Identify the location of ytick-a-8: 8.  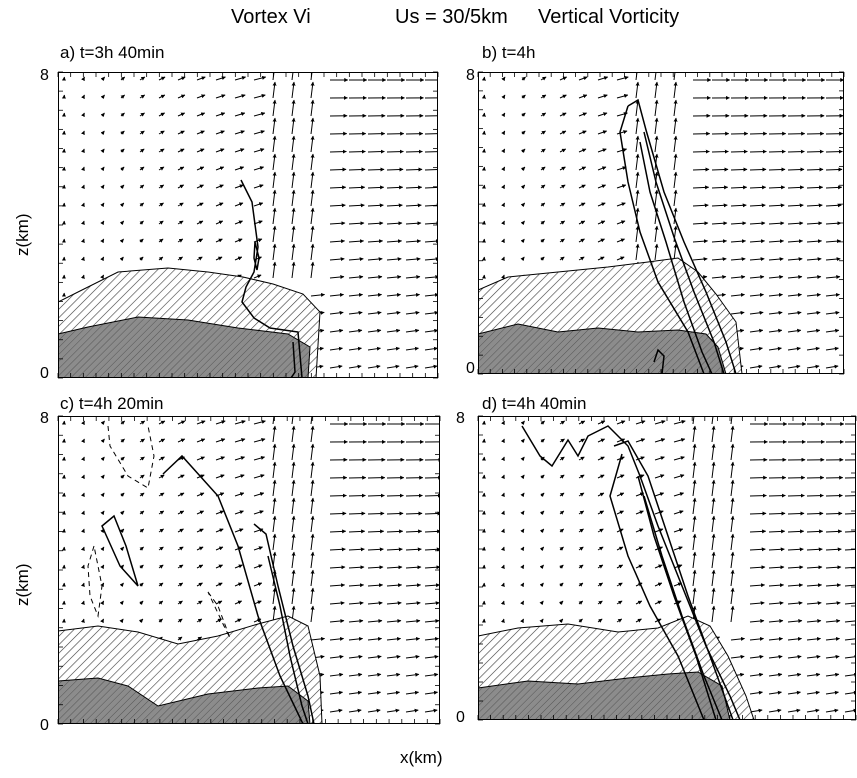
(44, 75).